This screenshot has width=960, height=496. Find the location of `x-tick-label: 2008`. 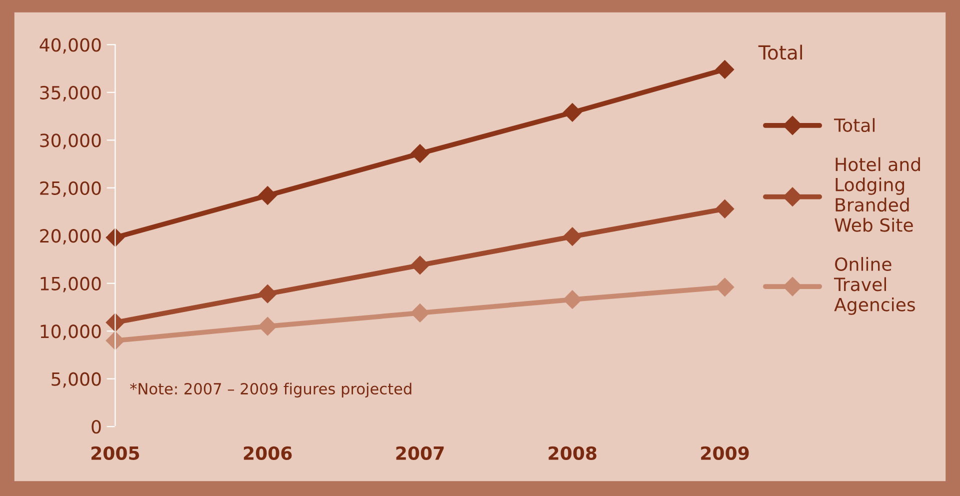

x-tick-label: 2008 is located at coordinates (572, 453).